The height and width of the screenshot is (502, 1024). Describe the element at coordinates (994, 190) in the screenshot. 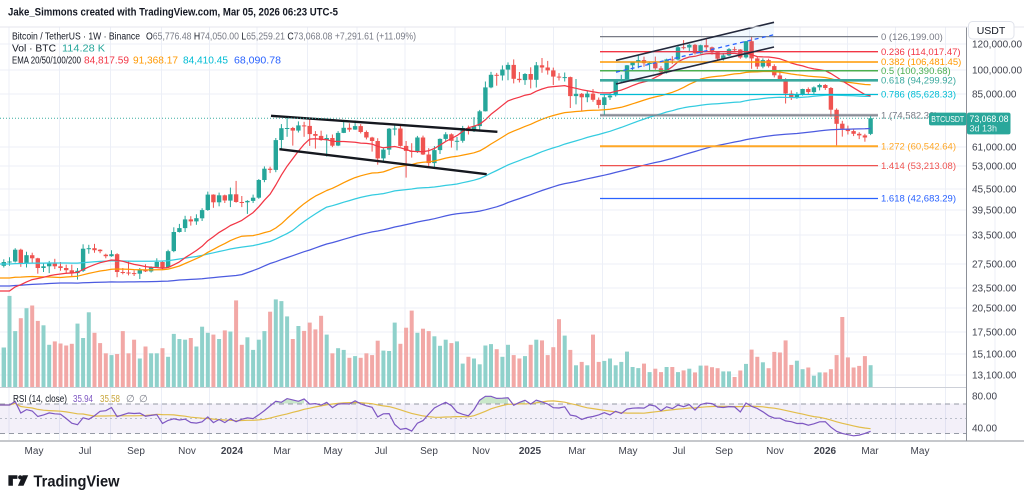

I see `svg-text: 45,500.00` at that location.